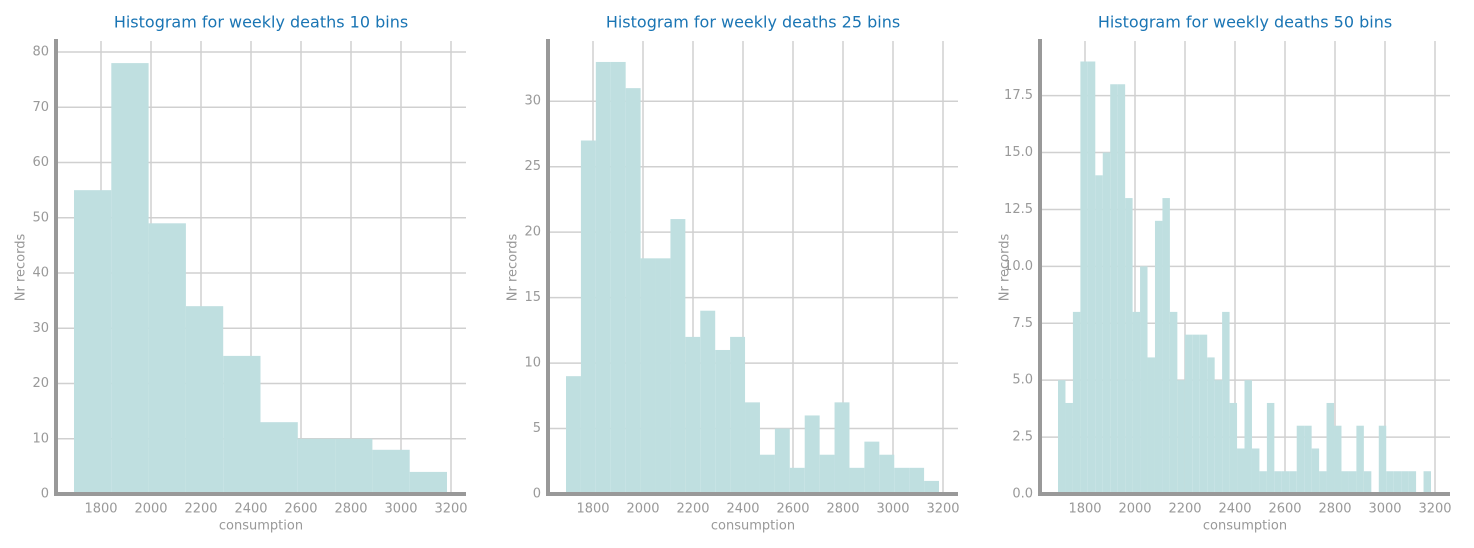 Image resolution: width=1474 pixels, height=548 pixels. I want to click on y-tick-label: 17.5, so click(1018, 95).